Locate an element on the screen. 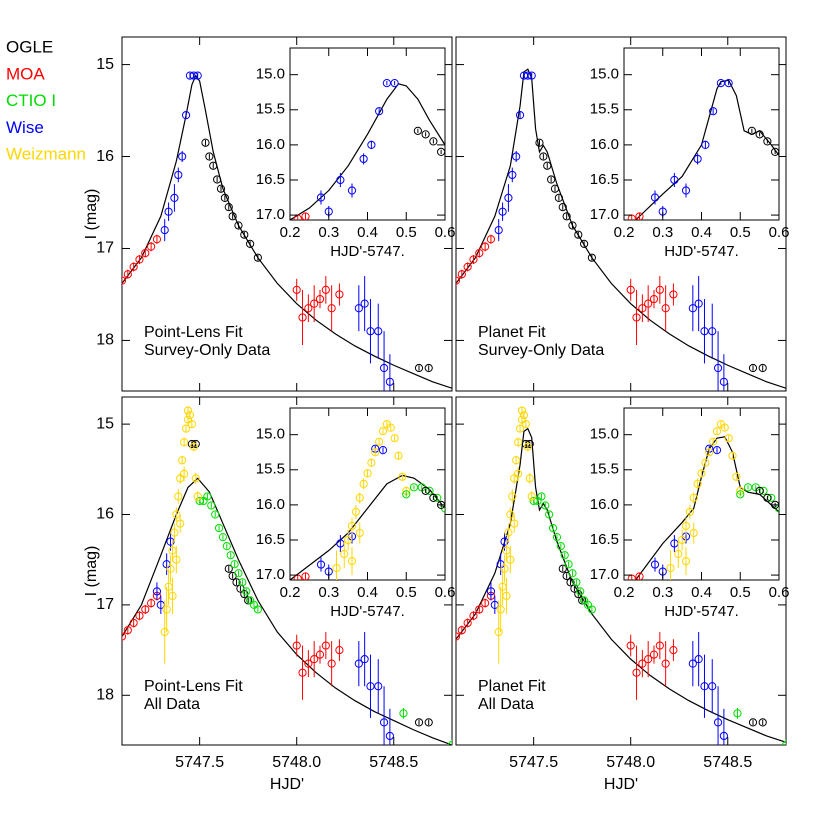  plot-area is located at coordinates (701, 494).